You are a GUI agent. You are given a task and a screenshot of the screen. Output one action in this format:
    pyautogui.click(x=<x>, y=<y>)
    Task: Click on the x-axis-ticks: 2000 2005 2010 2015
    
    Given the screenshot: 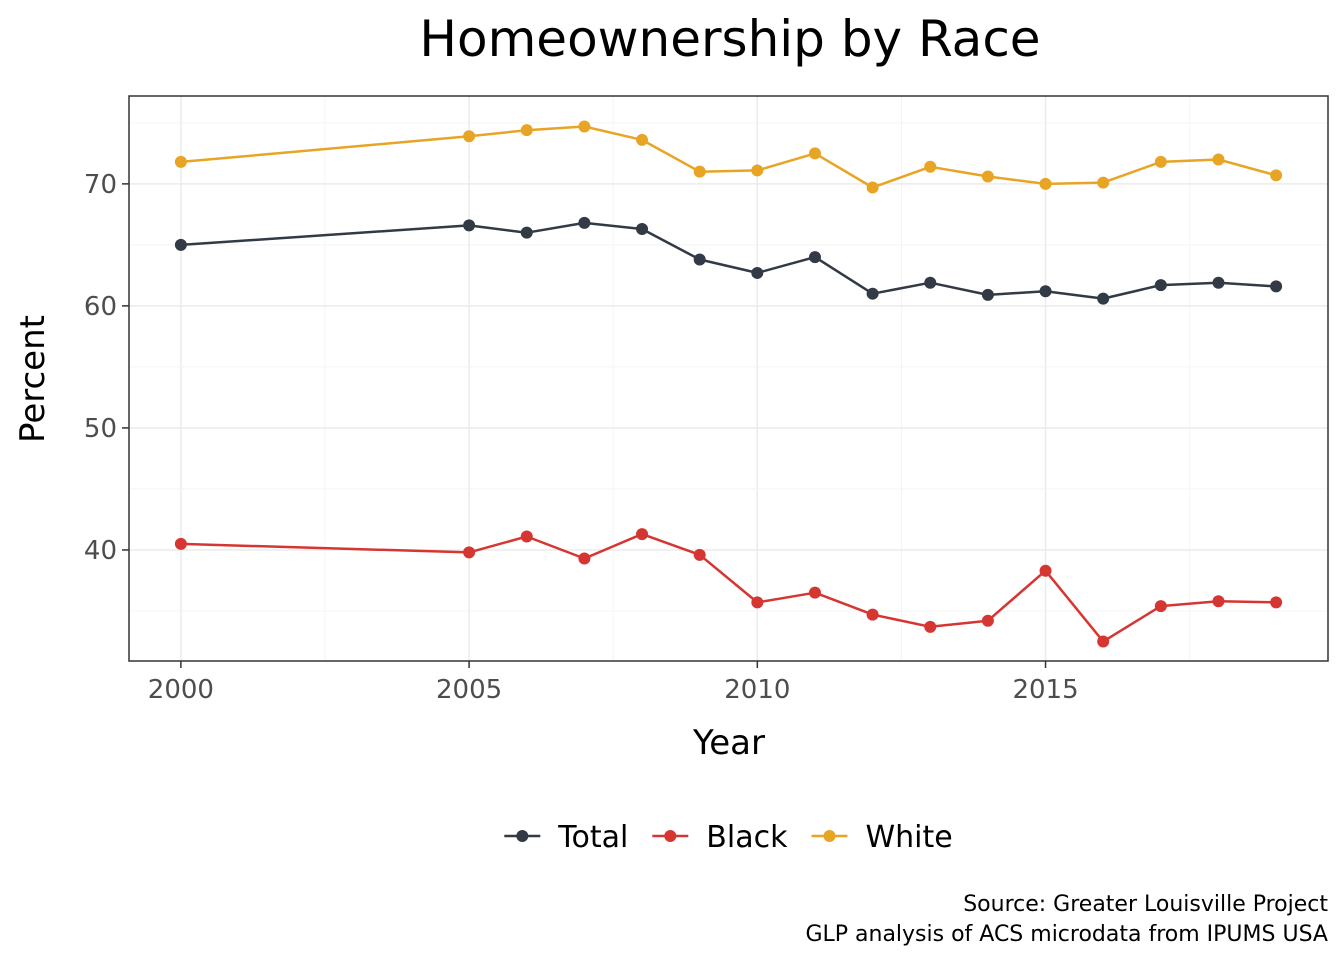 What is the action you would take?
    pyautogui.click(x=613, y=683)
    